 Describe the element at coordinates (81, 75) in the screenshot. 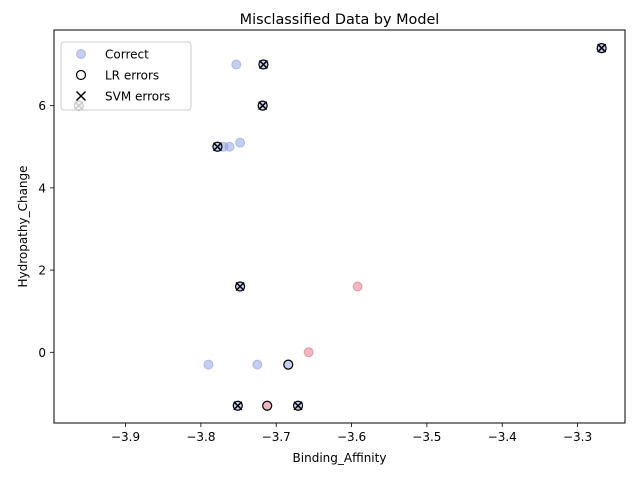

I see `legend-marker-lr` at that location.